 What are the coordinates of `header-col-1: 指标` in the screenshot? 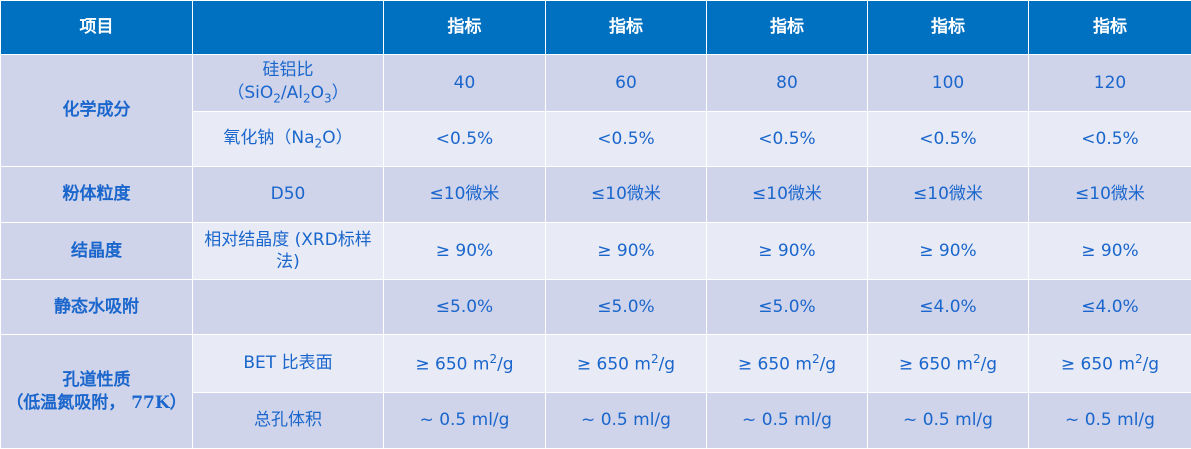 It's located at (465, 28).